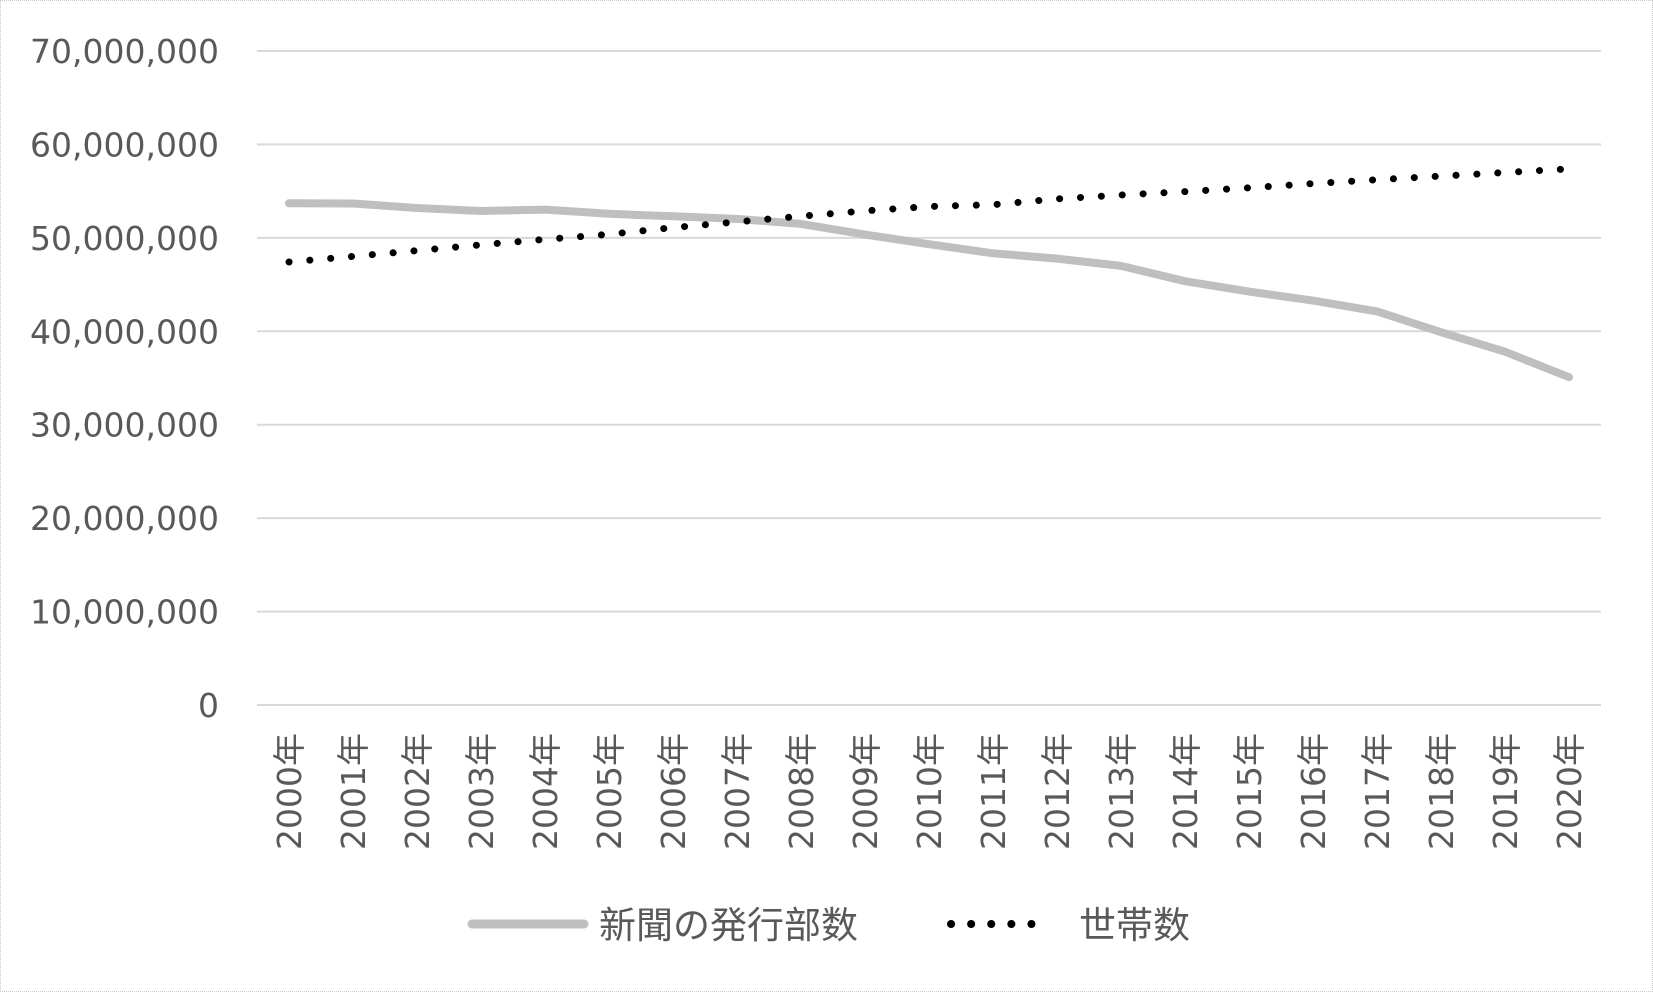 Image resolution: width=1653 pixels, height=992 pixels. I want to click on x-tick-label: 2004年, so click(545, 791).